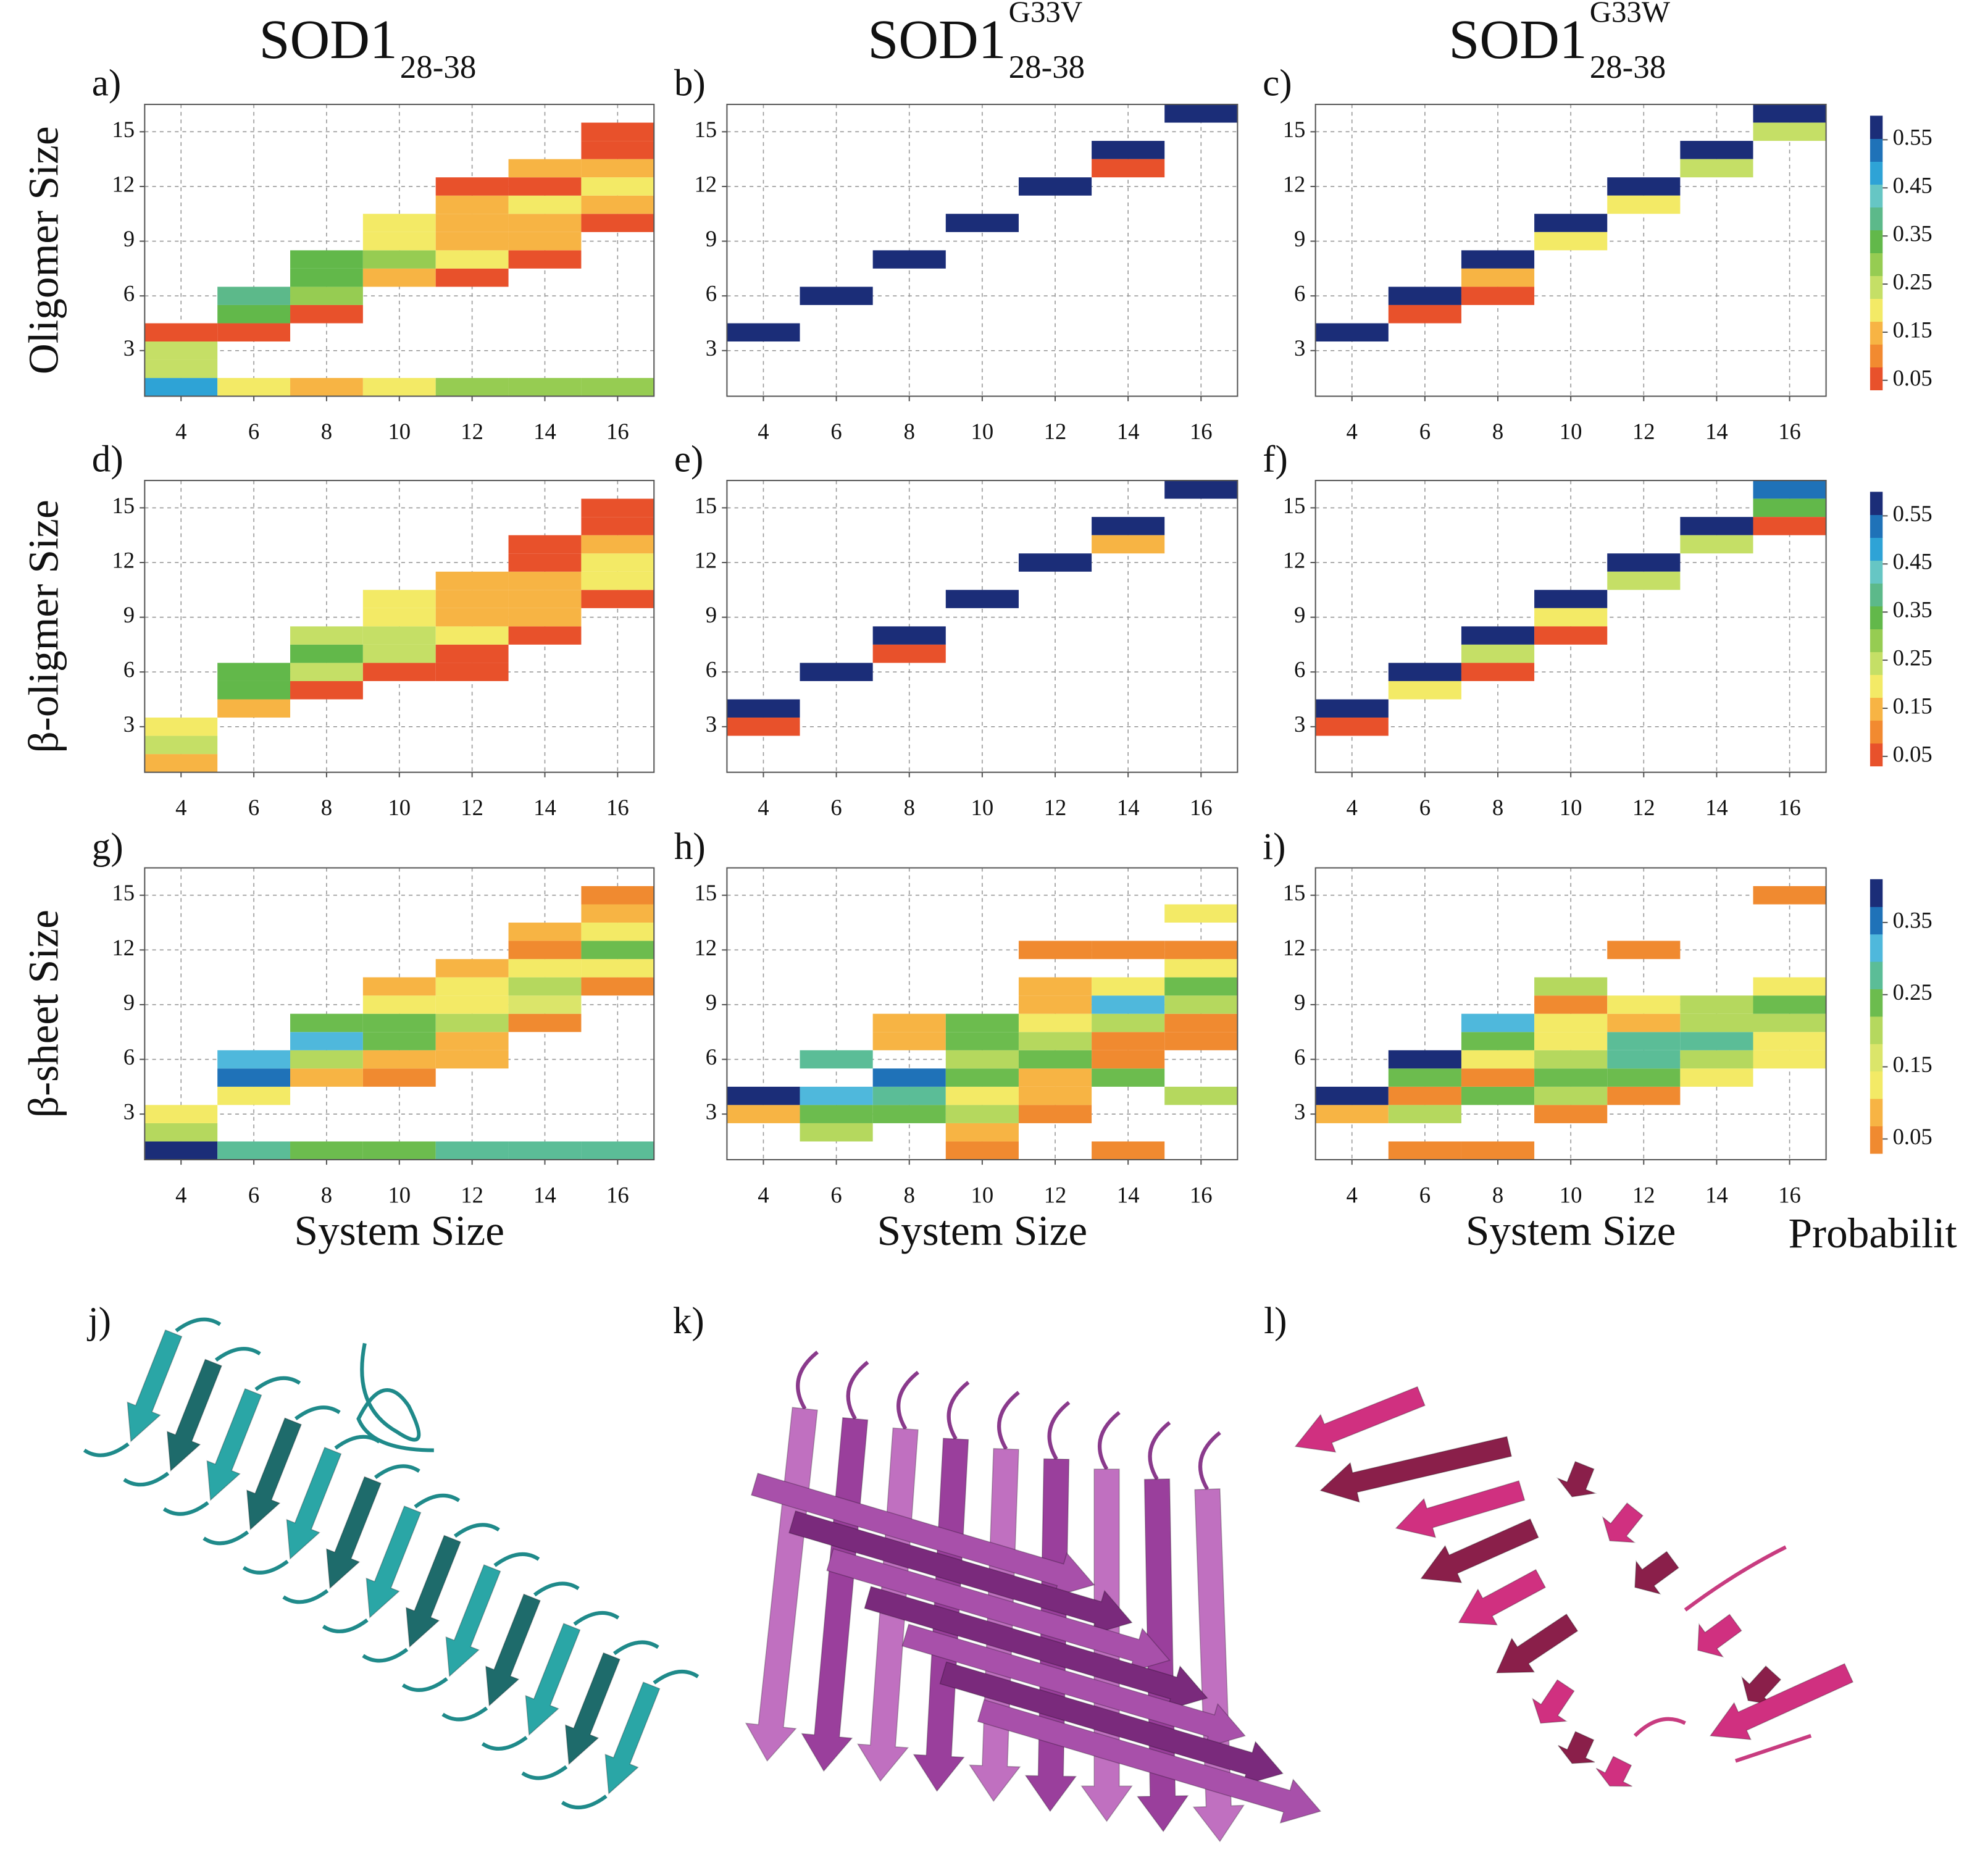 Image resolution: width=1972 pixels, height=1876 pixels. What do you see at coordinates (690, 847) in the screenshot?
I see `panel-label: h)` at bounding box center [690, 847].